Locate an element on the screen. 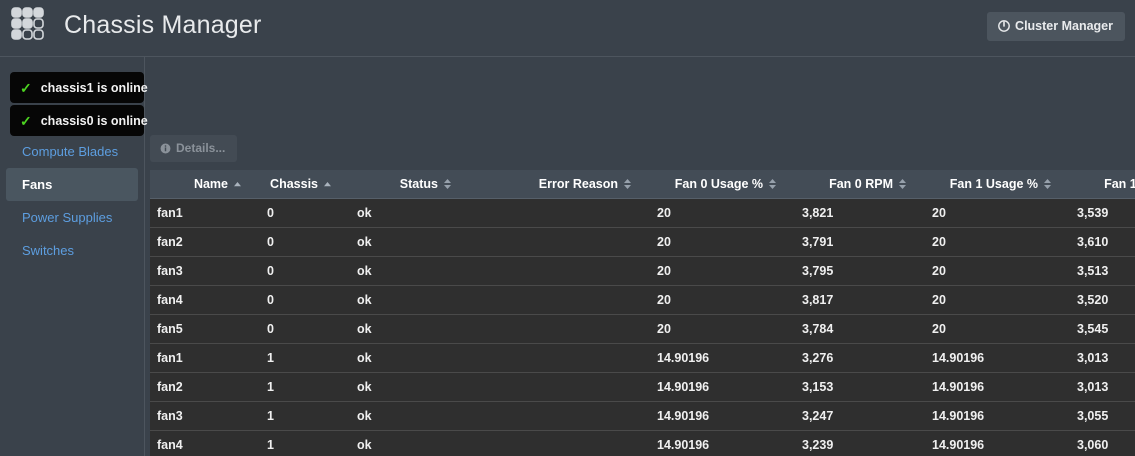  column-header-fan0-usage: Fan 0 Usage % is located at coordinates (722, 184).